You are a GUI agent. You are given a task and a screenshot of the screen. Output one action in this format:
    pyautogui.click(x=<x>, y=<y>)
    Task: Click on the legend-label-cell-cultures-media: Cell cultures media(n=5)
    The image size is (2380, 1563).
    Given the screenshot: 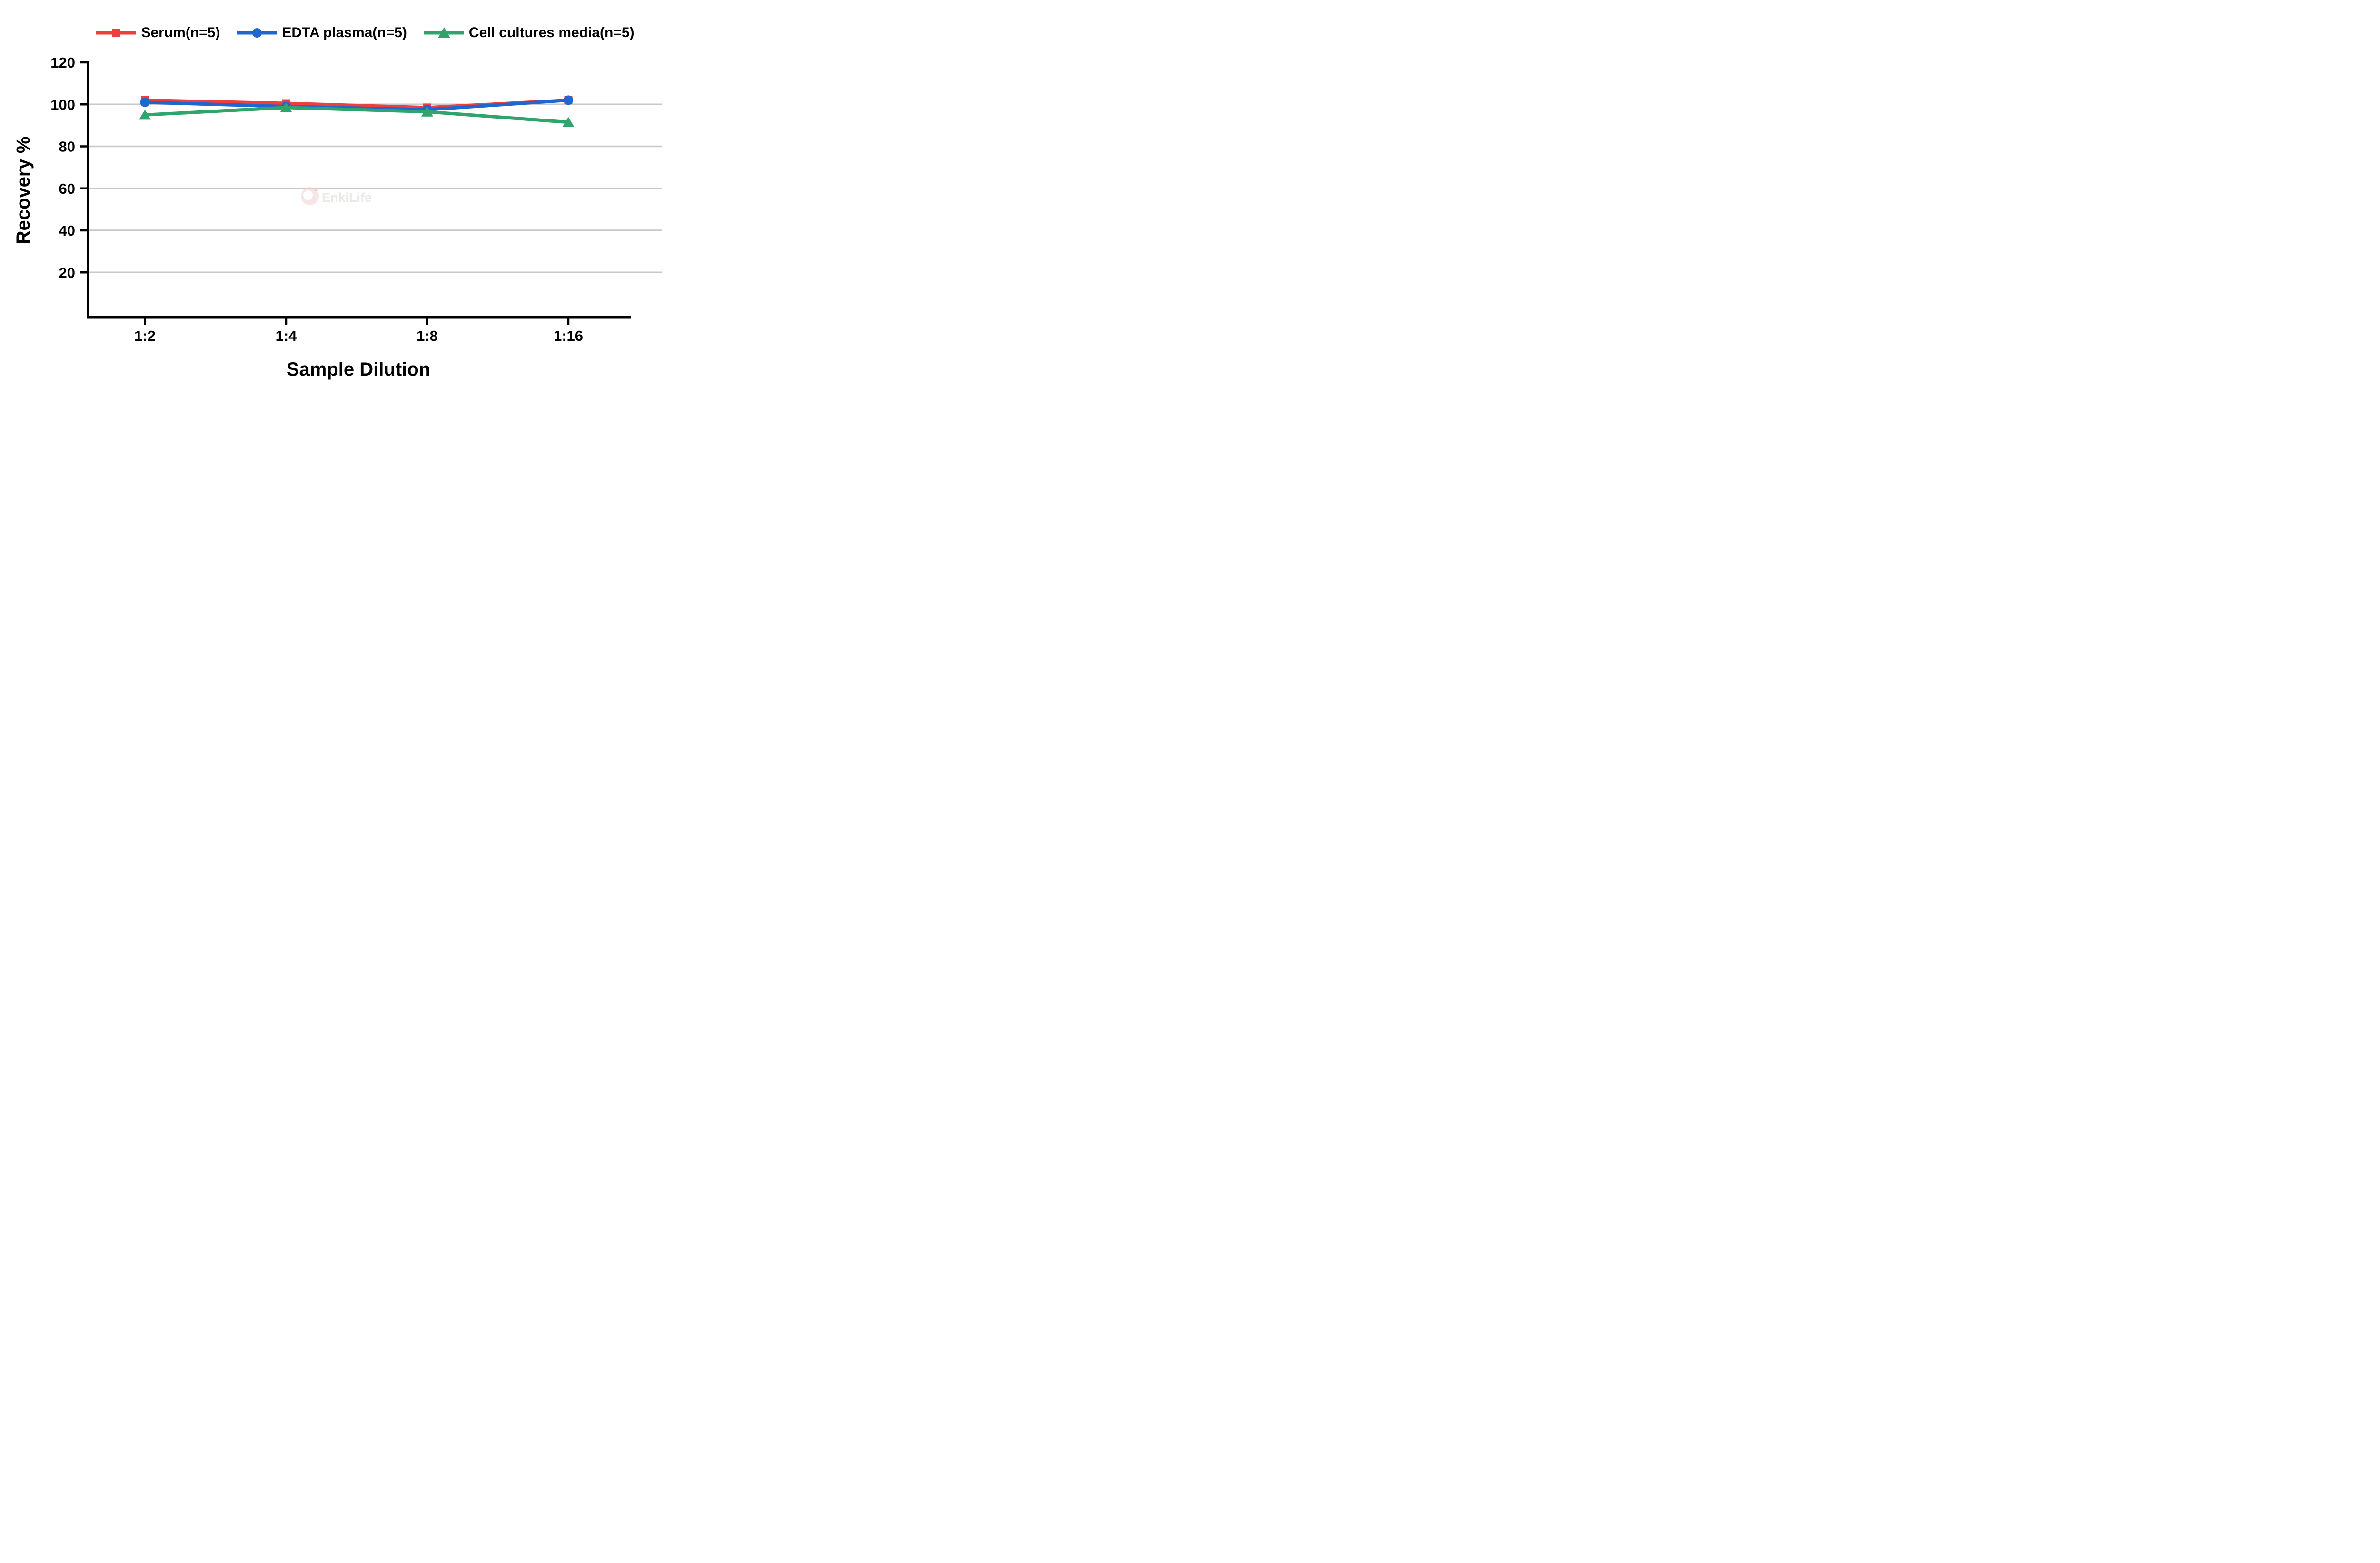 What is the action you would take?
    pyautogui.click(x=551, y=32)
    